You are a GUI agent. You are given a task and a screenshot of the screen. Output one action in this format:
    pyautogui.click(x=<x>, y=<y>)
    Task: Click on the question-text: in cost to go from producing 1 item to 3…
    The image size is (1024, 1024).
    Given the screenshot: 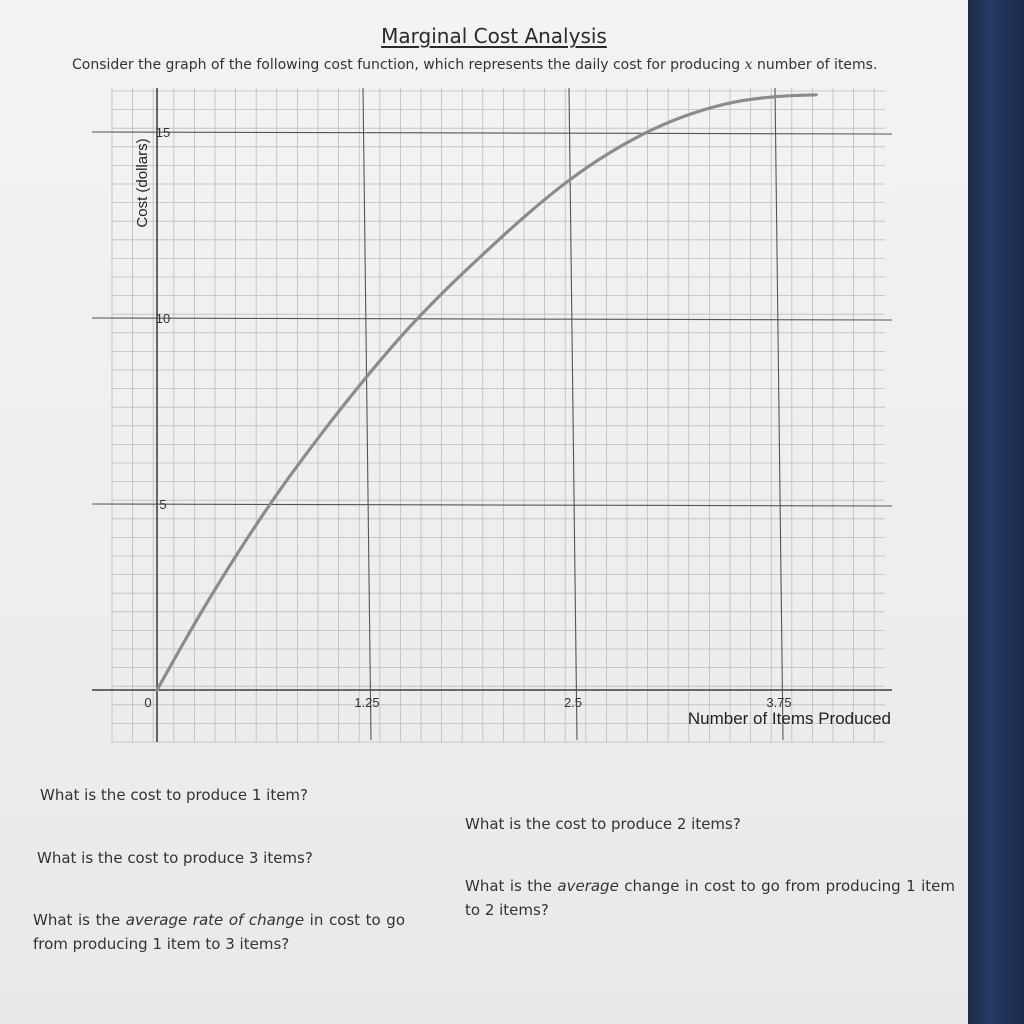 What is the action you would take?
    pyautogui.click(x=219, y=932)
    